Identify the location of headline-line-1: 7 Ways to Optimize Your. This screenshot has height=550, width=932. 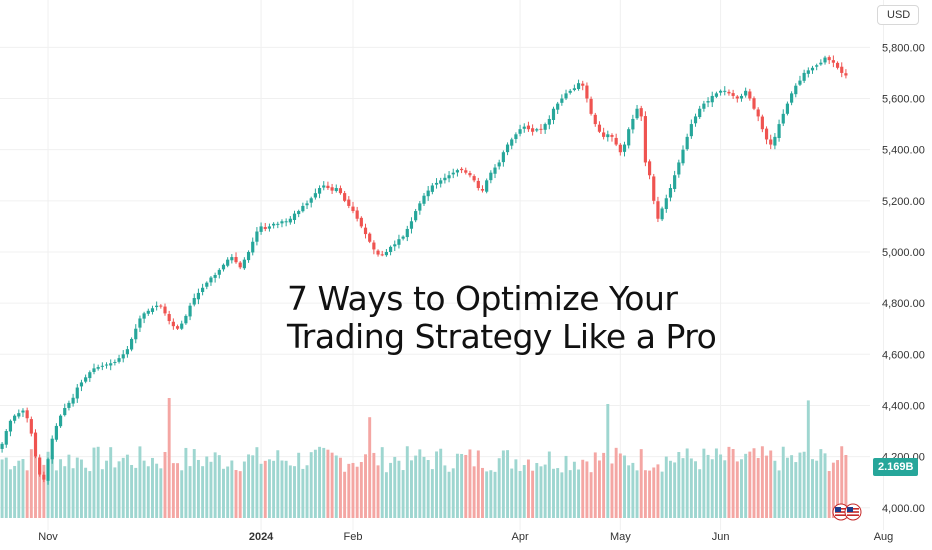
(482, 298).